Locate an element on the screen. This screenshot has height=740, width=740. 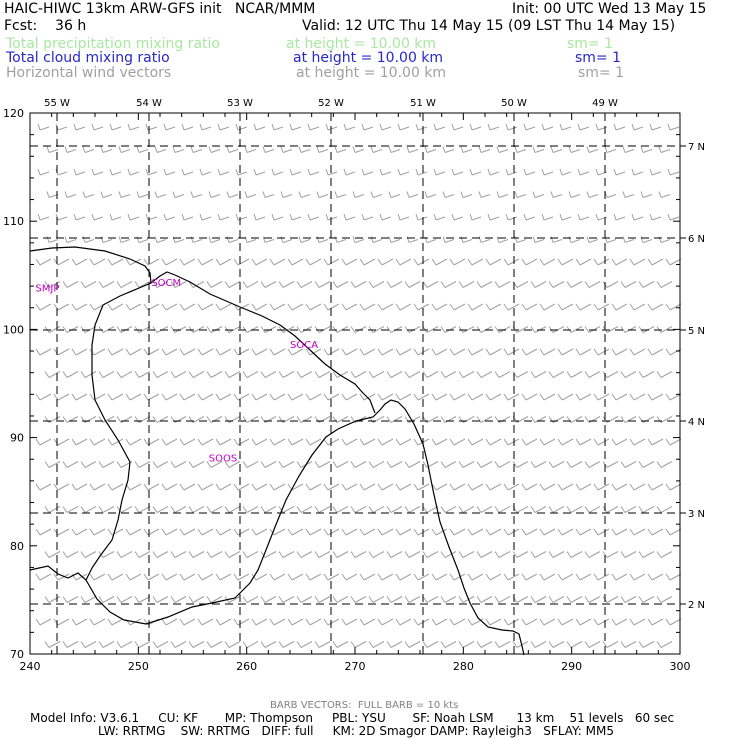
x-tick-label: 290 is located at coordinates (571, 666).